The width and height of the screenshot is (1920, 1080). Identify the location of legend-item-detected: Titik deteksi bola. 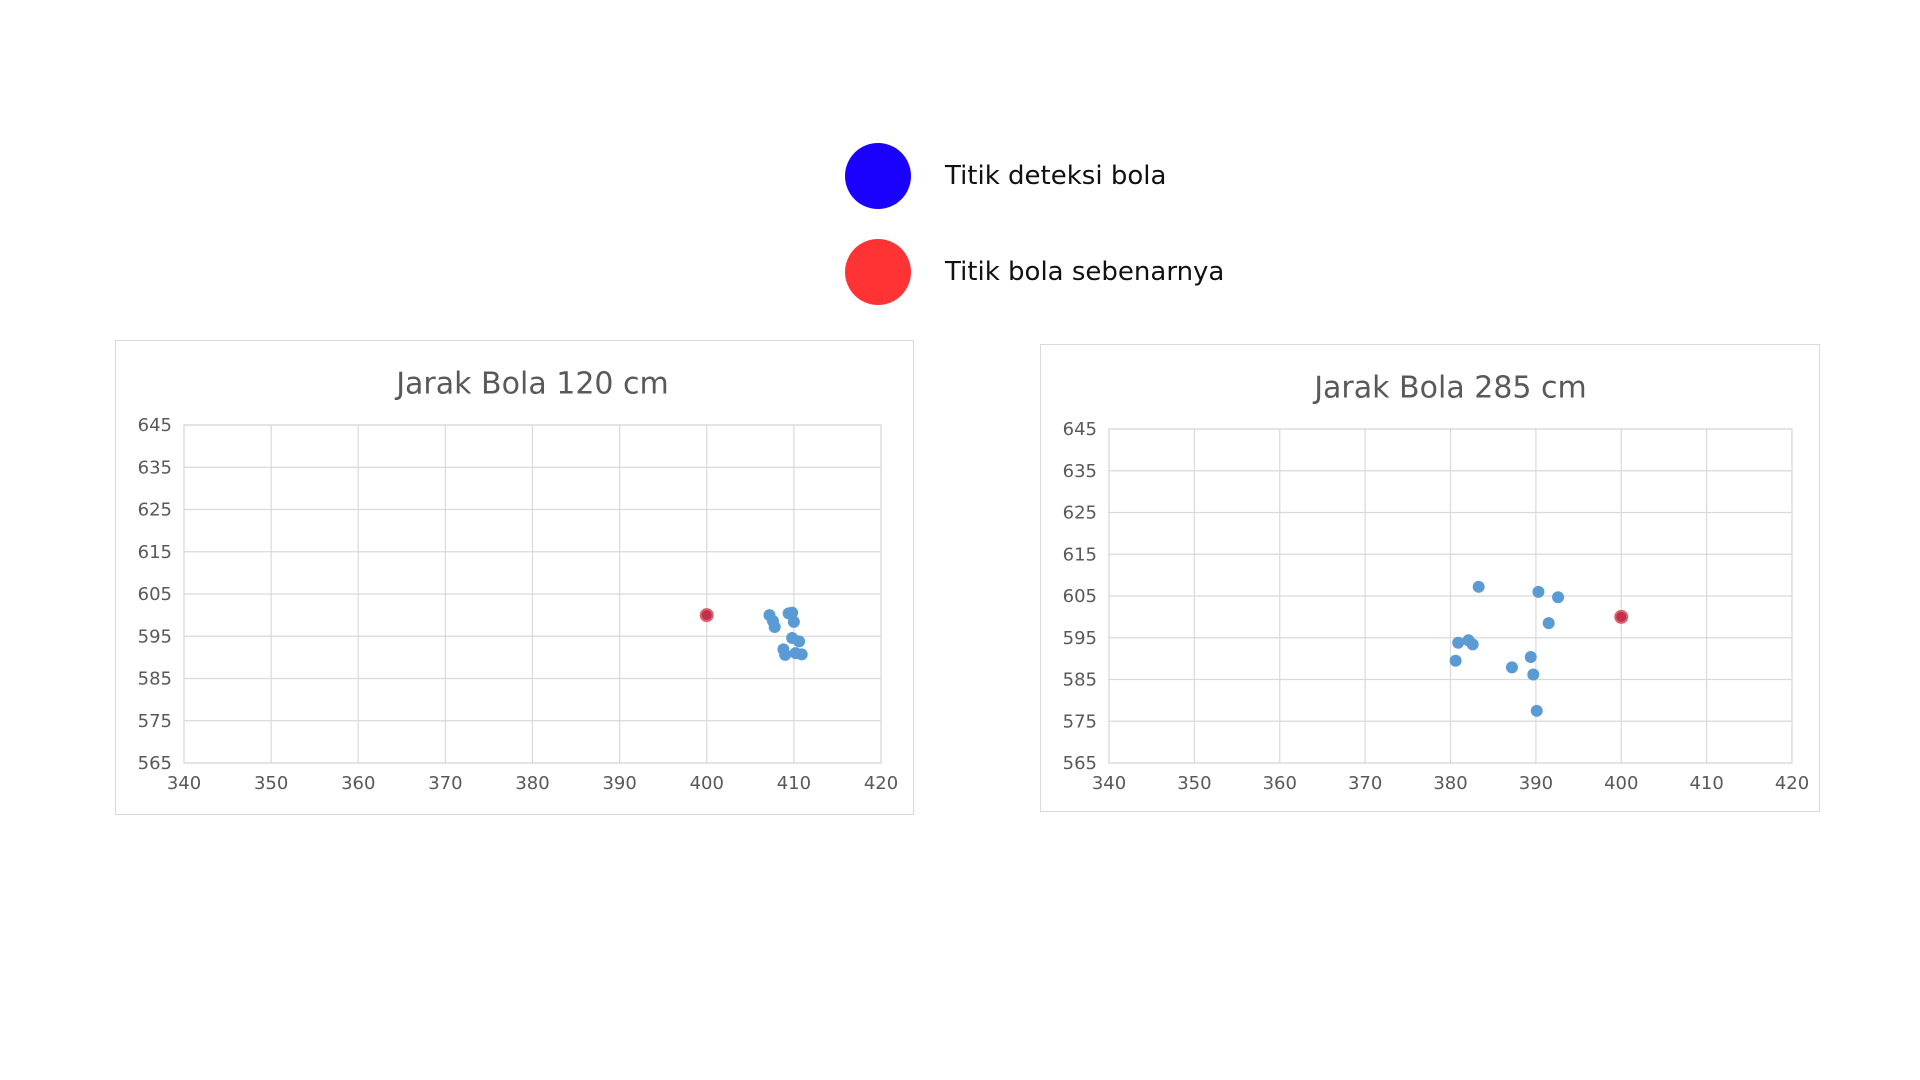
(1005, 176).